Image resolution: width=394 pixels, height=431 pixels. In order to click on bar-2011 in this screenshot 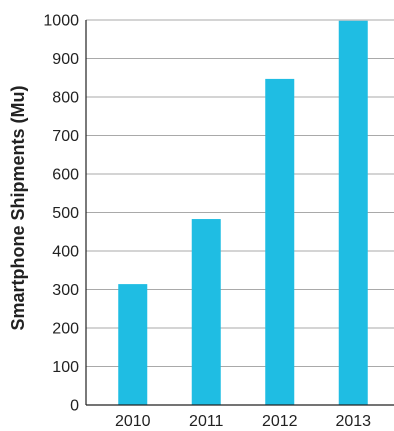, I will do `click(206, 312)`.